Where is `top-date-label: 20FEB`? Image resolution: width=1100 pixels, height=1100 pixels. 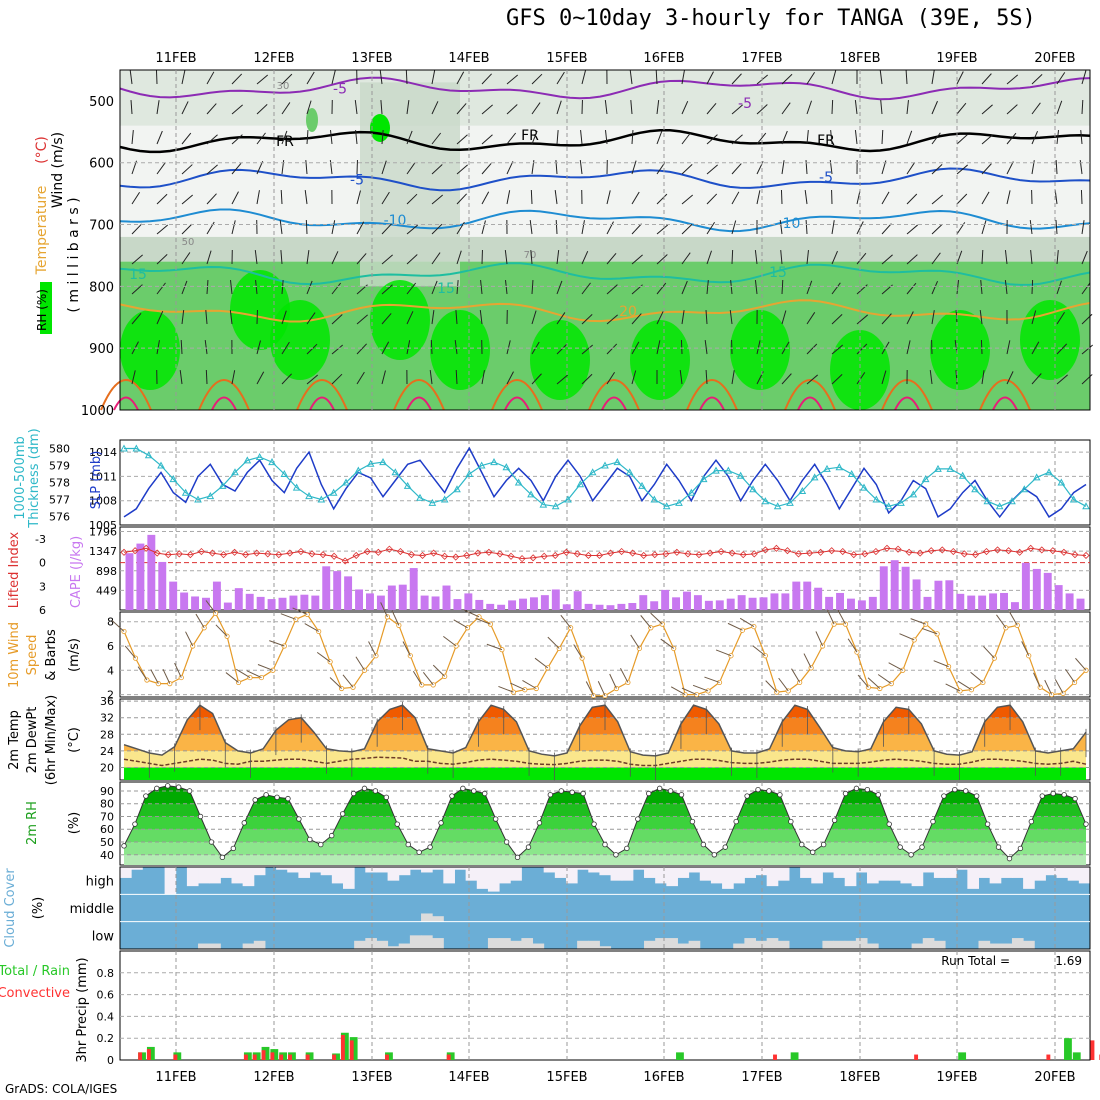 top-date-label: 20FEB is located at coordinates (1054, 58).